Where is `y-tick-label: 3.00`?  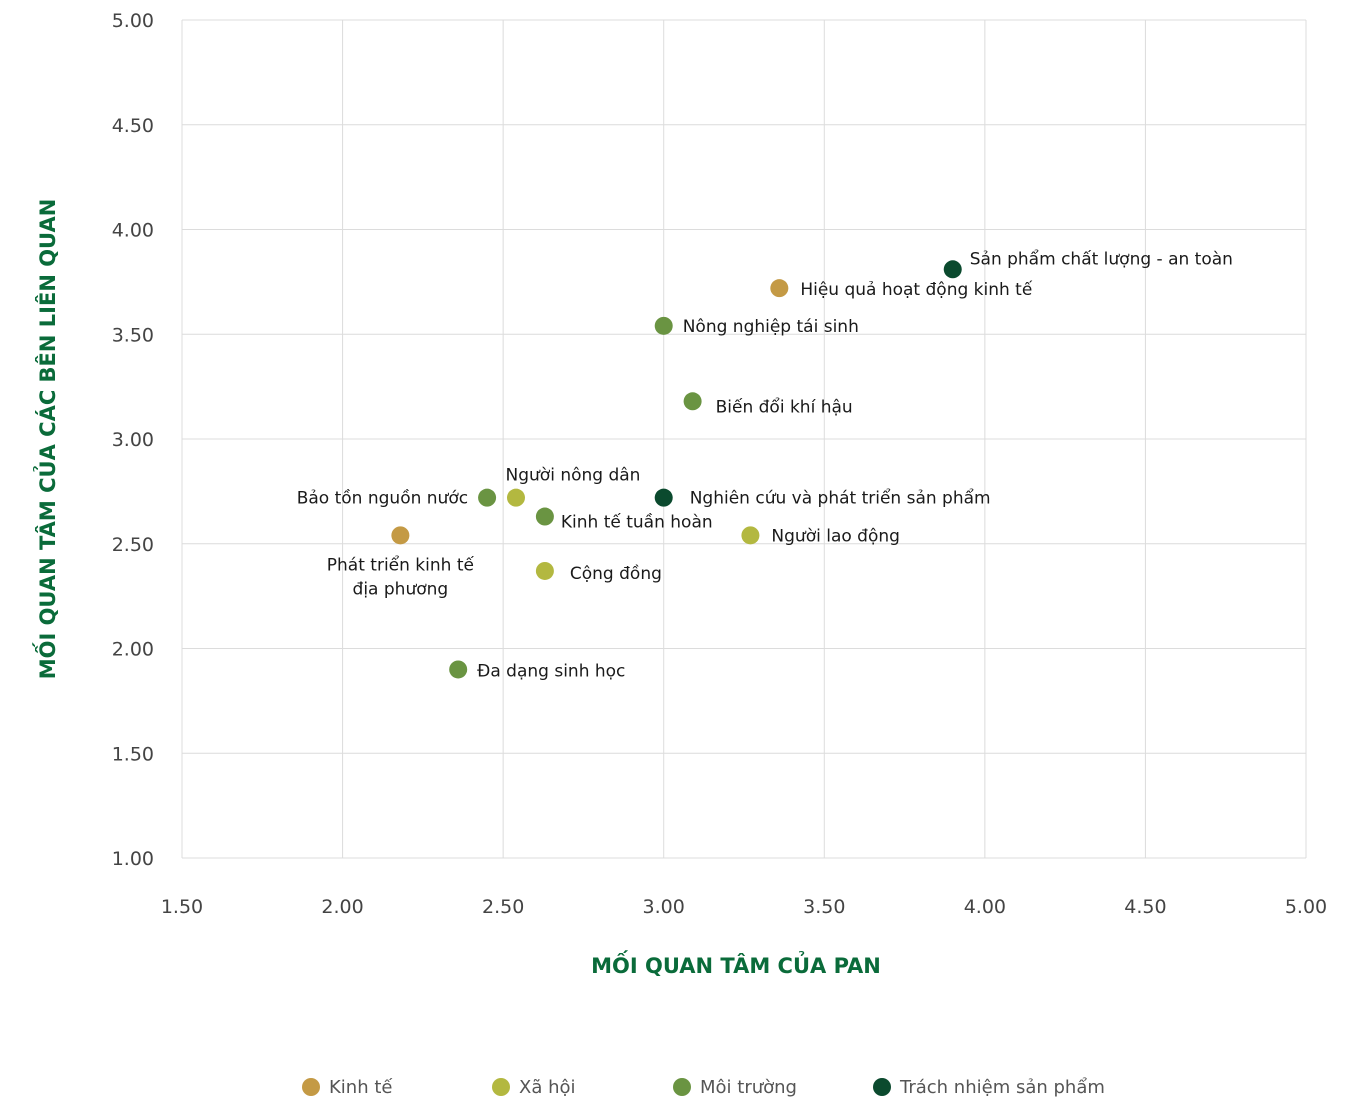
y-tick-label: 3.00 is located at coordinates (133, 440).